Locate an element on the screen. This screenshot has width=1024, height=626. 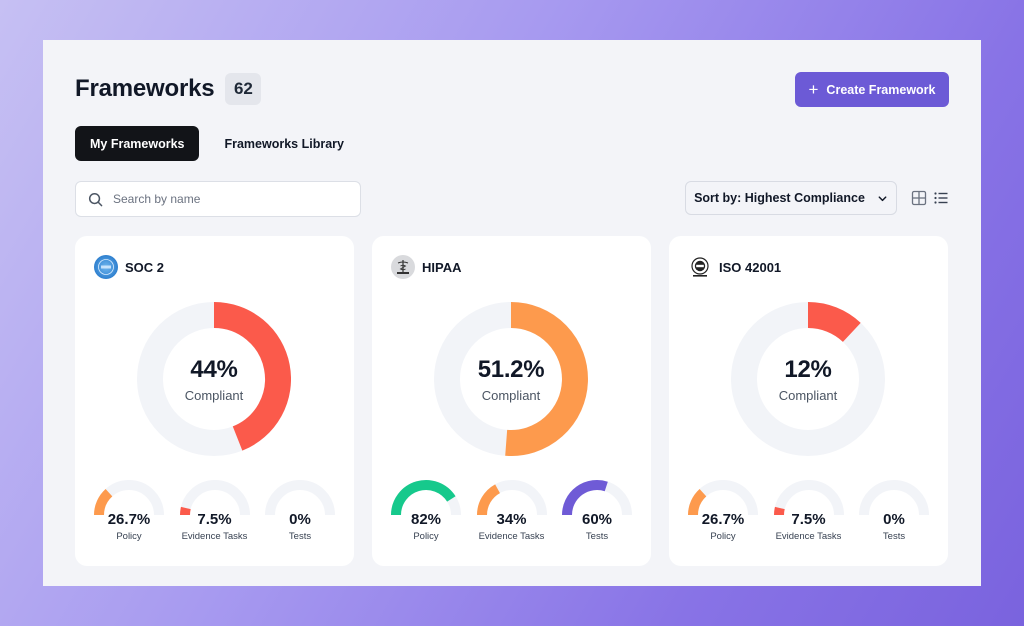
iso-logo-mark is located at coordinates (700, 267).